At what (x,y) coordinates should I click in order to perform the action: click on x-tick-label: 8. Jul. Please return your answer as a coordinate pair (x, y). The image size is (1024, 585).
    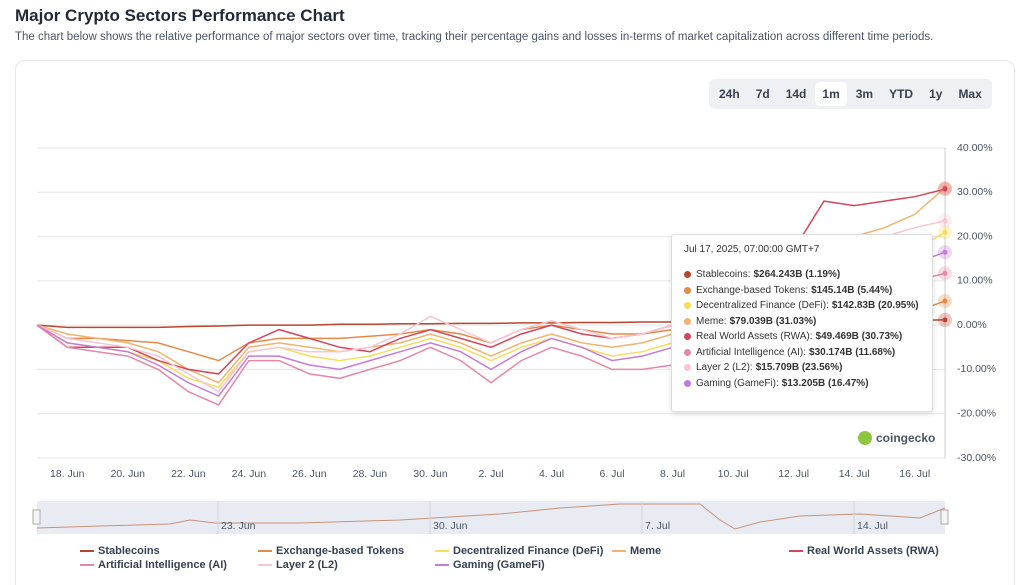
    Looking at the image, I should click on (672, 474).